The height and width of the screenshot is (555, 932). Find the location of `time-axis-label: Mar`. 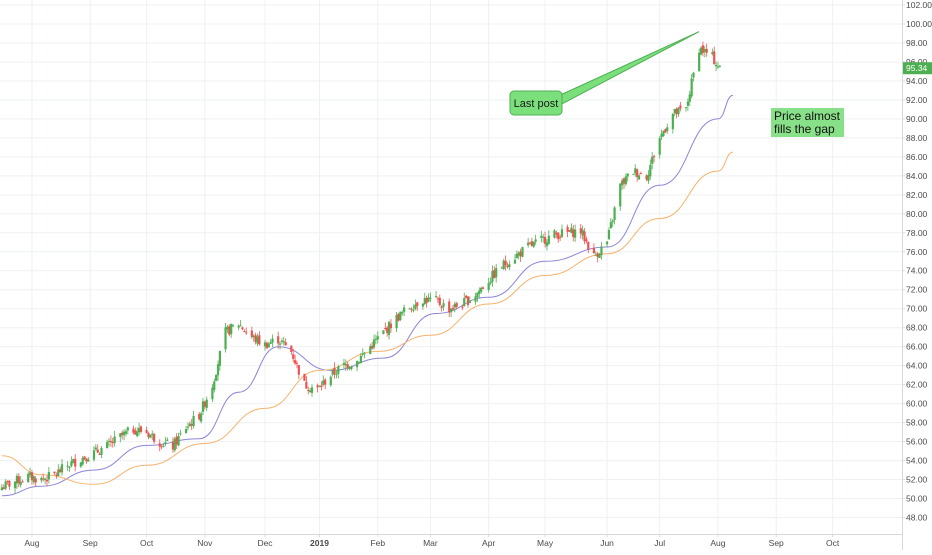

time-axis-label: Mar is located at coordinates (430, 543).